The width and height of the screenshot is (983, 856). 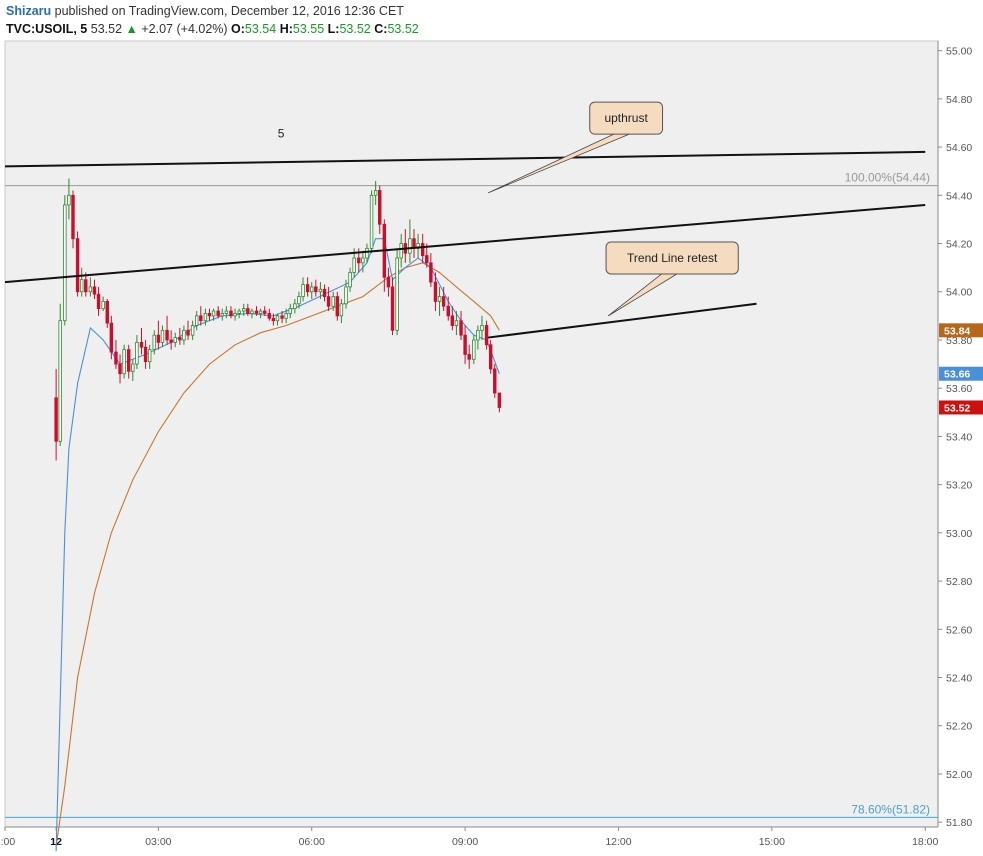 I want to click on symbol-label: TVC:USOIL, 5, so click(x=47, y=29).